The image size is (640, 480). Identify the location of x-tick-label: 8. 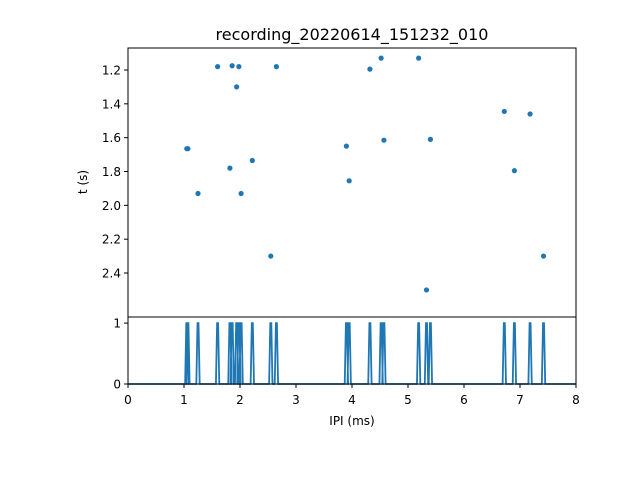
(576, 400).